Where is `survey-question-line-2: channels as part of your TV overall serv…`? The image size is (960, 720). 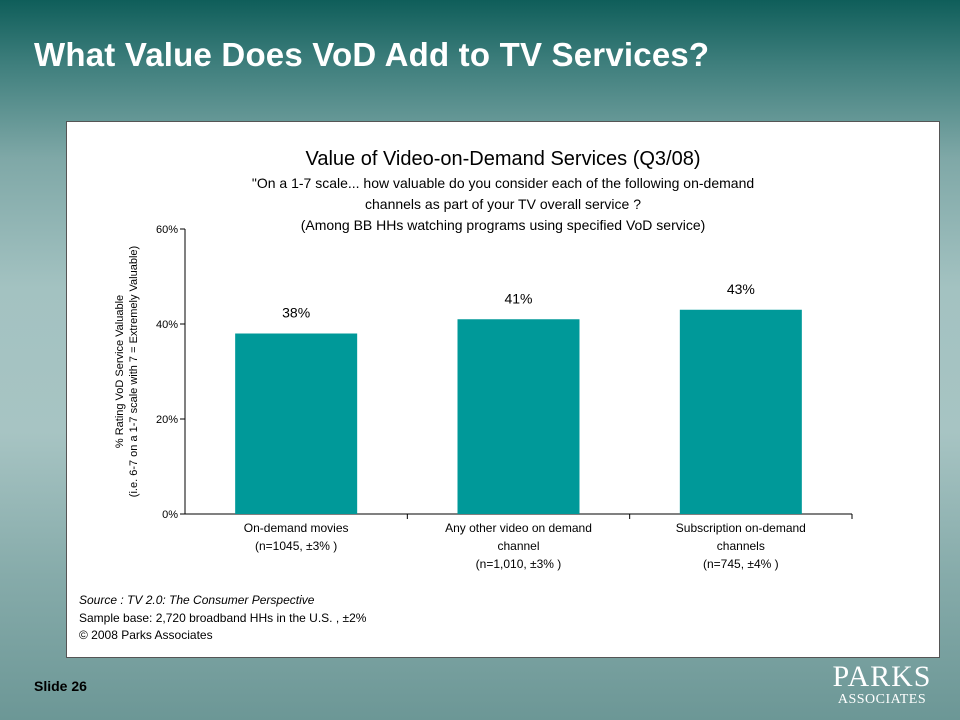
survey-question-line-2: channels as part of your TV overall serv… is located at coordinates (503, 204).